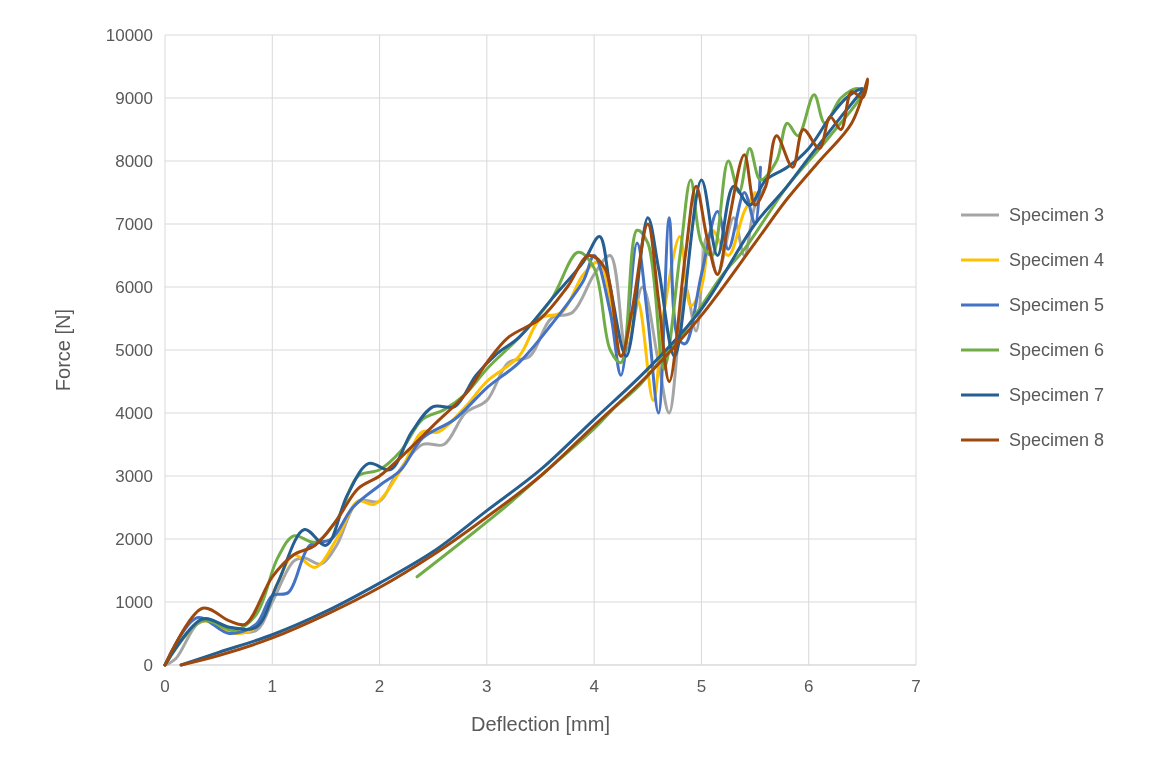  Describe the element at coordinates (134, 413) in the screenshot. I see `y-tick-label: 4000` at that location.